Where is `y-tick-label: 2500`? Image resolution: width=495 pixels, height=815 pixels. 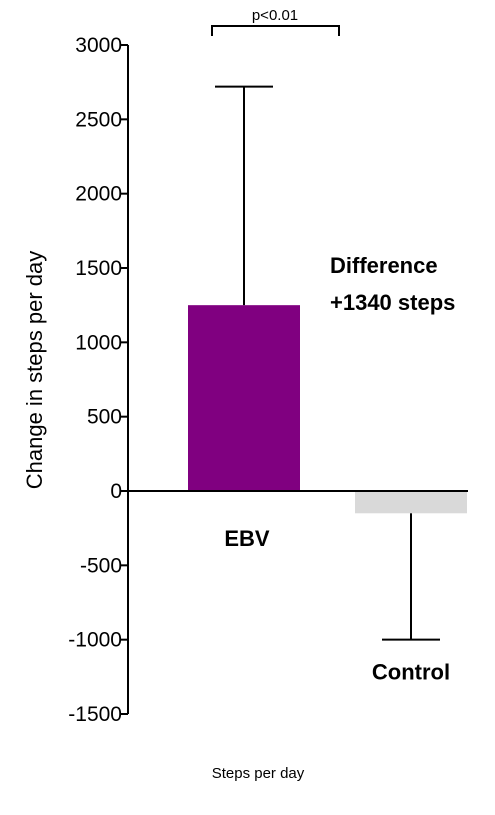
y-tick-label: 2500 is located at coordinates (98, 119).